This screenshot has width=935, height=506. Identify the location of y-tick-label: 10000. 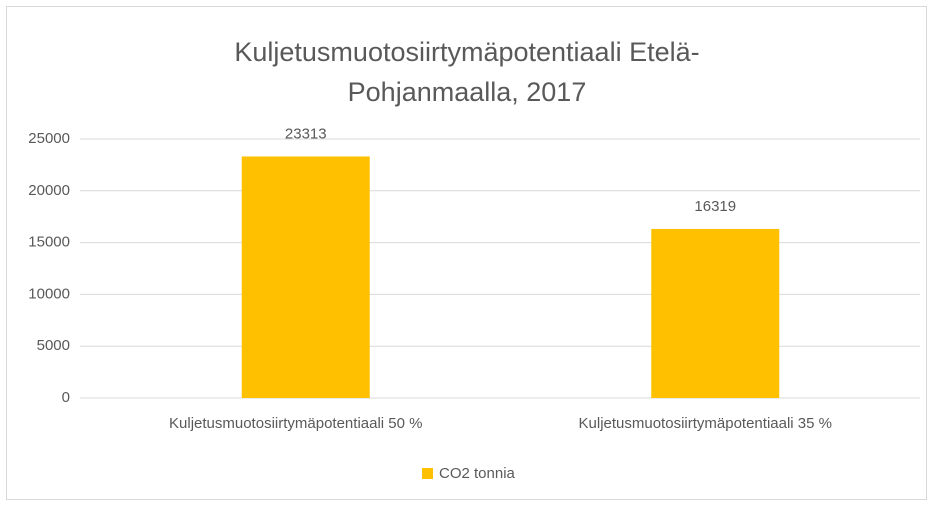
(49, 293).